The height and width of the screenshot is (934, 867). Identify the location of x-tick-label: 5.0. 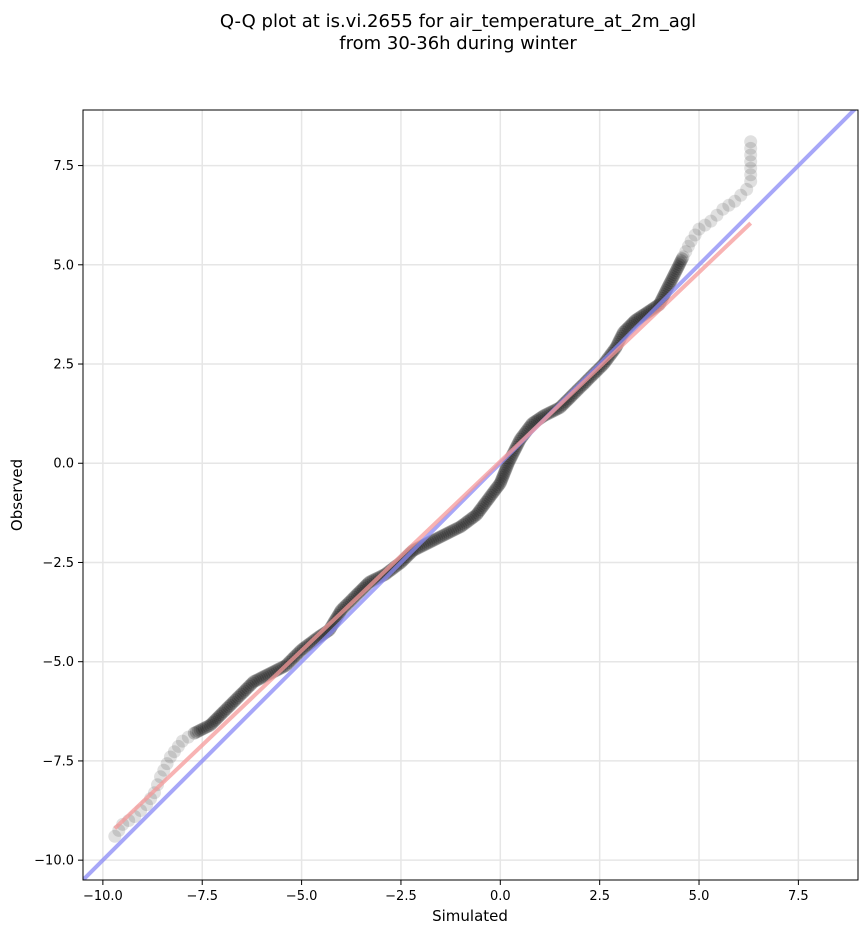
(699, 896).